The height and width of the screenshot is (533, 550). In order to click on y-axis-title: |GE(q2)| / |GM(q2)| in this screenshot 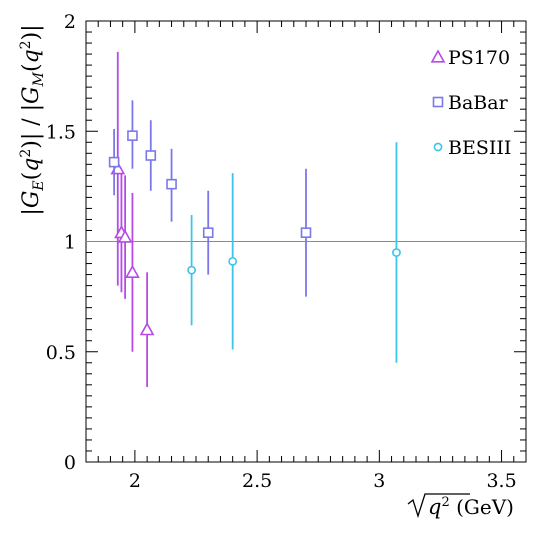, I will do `click(32, 119)`.